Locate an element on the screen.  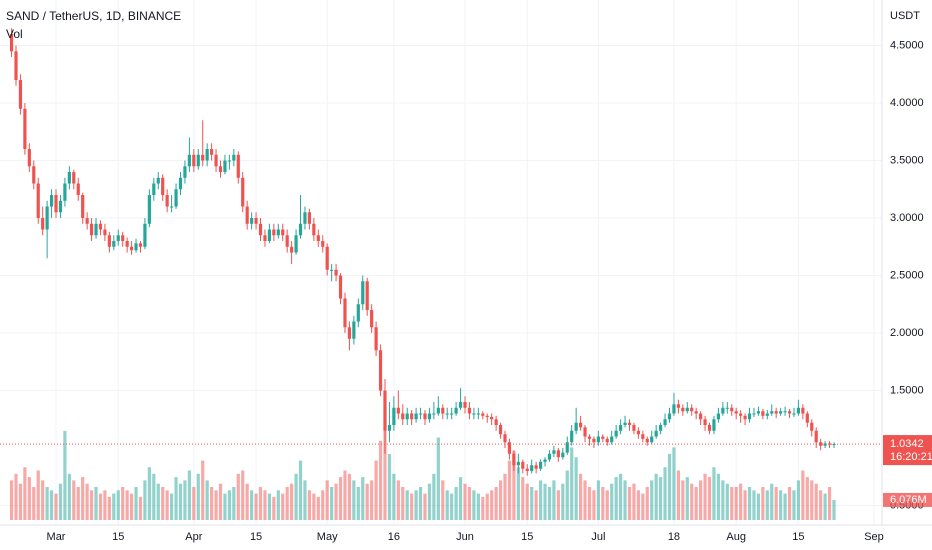
y-tick-label: 2.5000 is located at coordinates (907, 275).